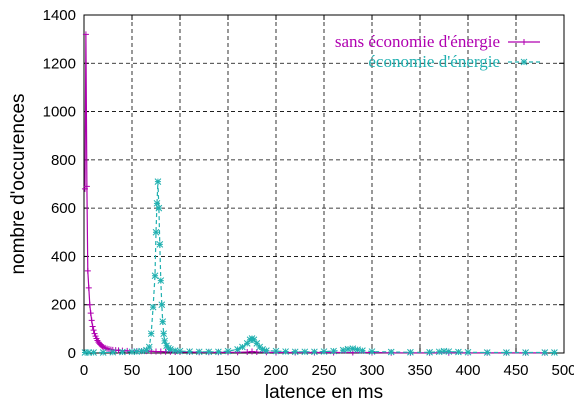 The height and width of the screenshot is (403, 574). Describe the element at coordinates (179, 370) in the screenshot. I see `x-tick-label: 100` at that location.